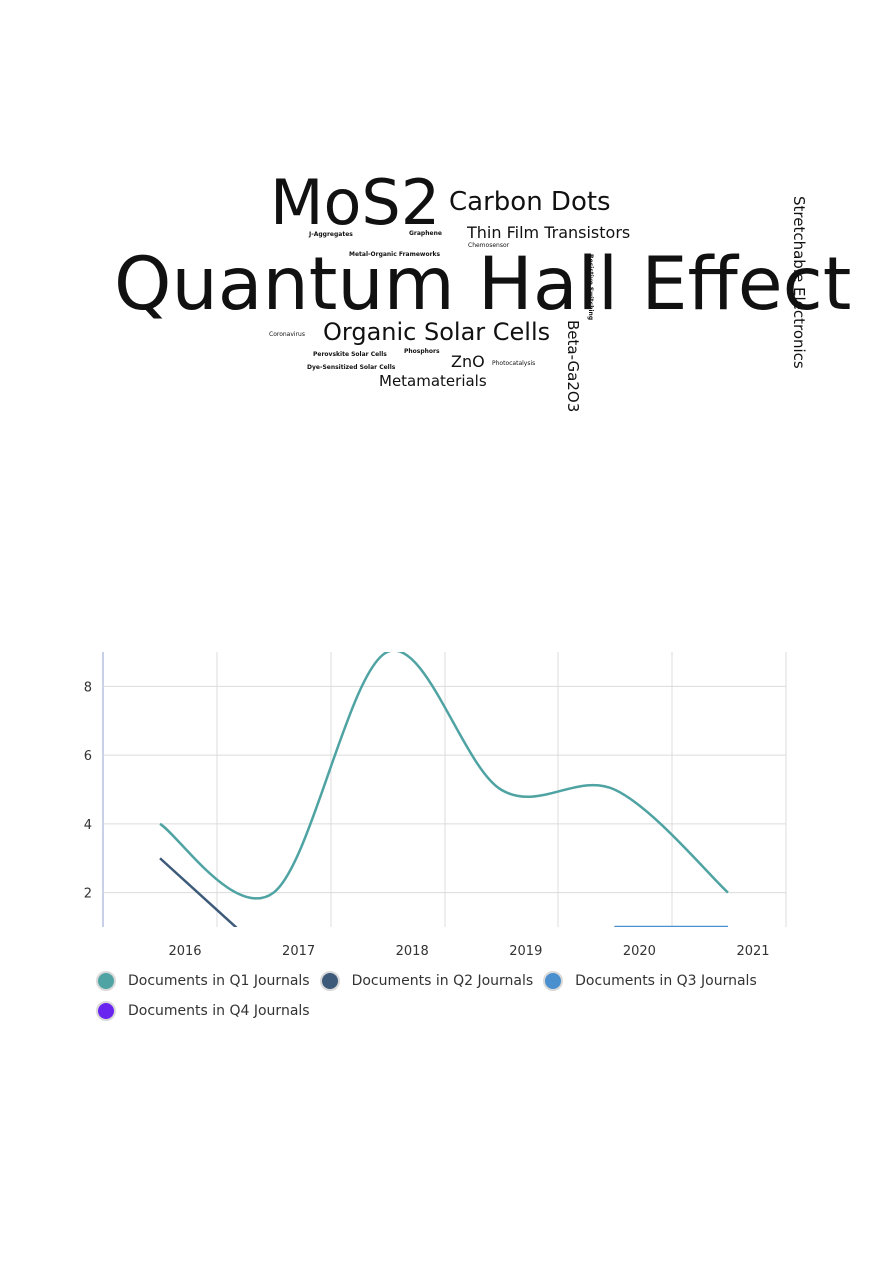  Describe the element at coordinates (88, 756) in the screenshot. I see `y-tick-label: 6` at that location.